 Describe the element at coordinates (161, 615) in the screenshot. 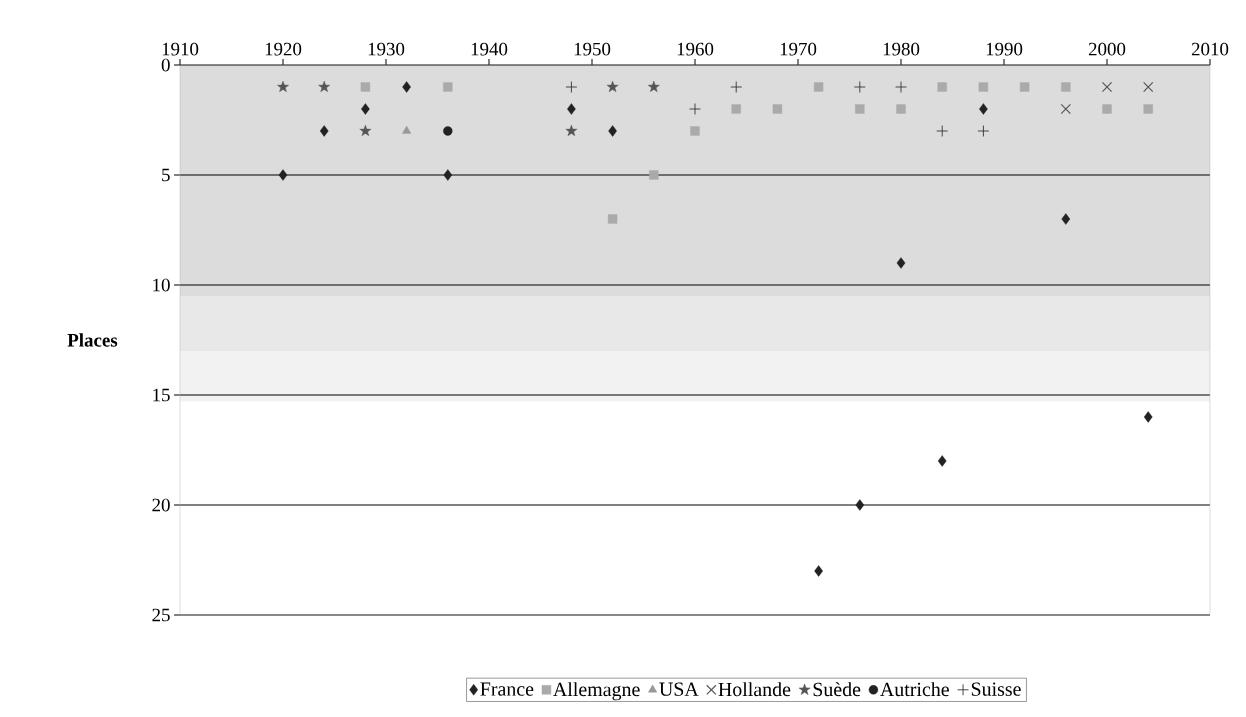

I see `y-tick-label: 25` at that location.